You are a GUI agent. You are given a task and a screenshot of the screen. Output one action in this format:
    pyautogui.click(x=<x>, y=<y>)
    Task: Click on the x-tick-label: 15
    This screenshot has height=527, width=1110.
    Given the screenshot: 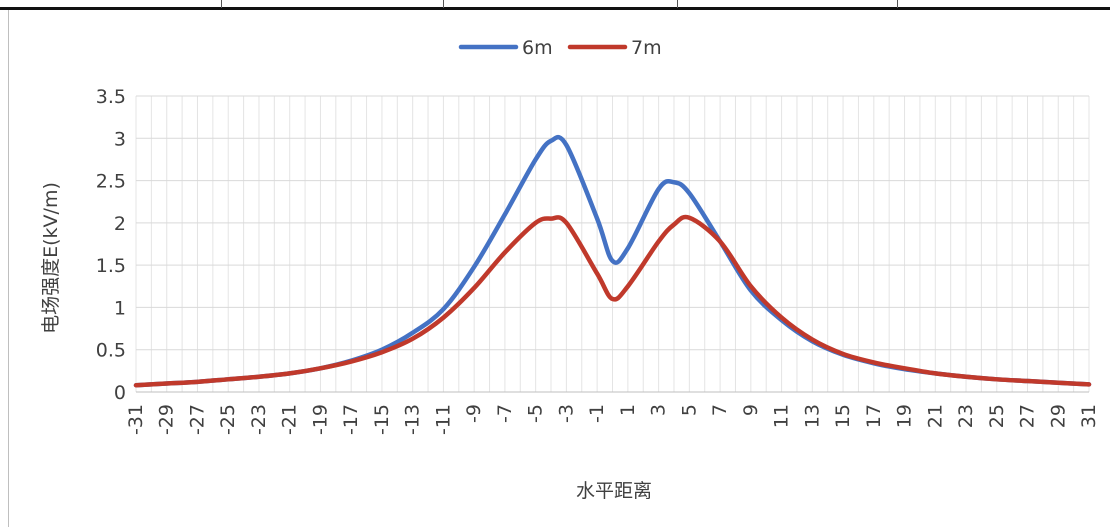 What is the action you would take?
    pyautogui.click(x=843, y=416)
    